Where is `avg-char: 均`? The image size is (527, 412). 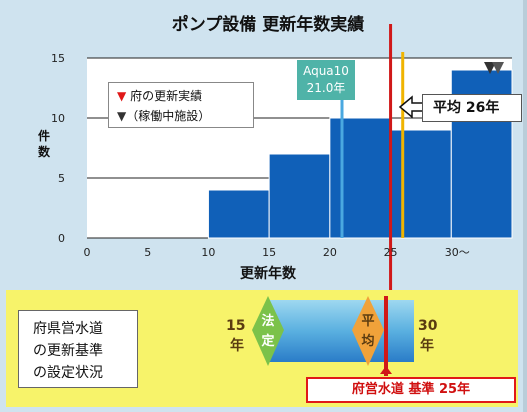
avg-char: 均 is located at coordinates (368, 341).